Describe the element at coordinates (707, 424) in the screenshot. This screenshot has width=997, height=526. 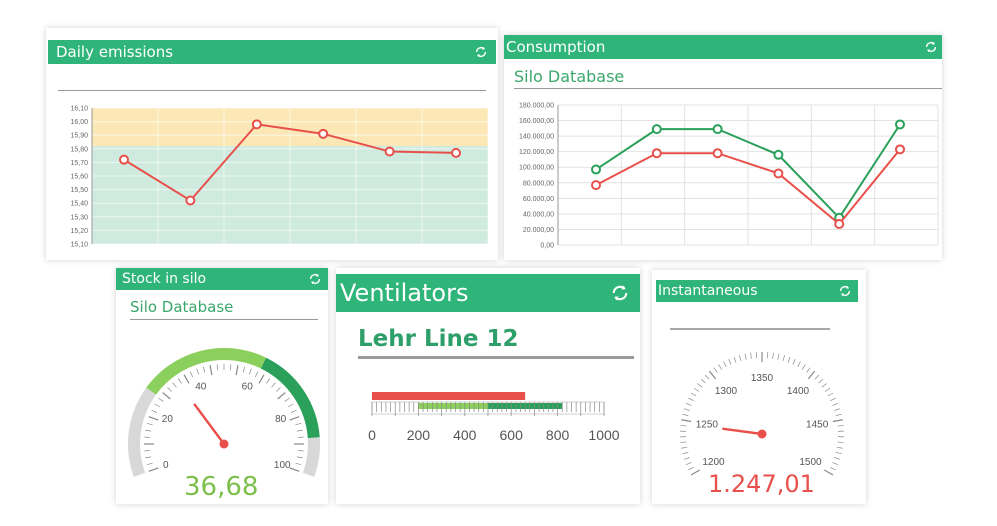
I see `gauge-label: 1250` at that location.